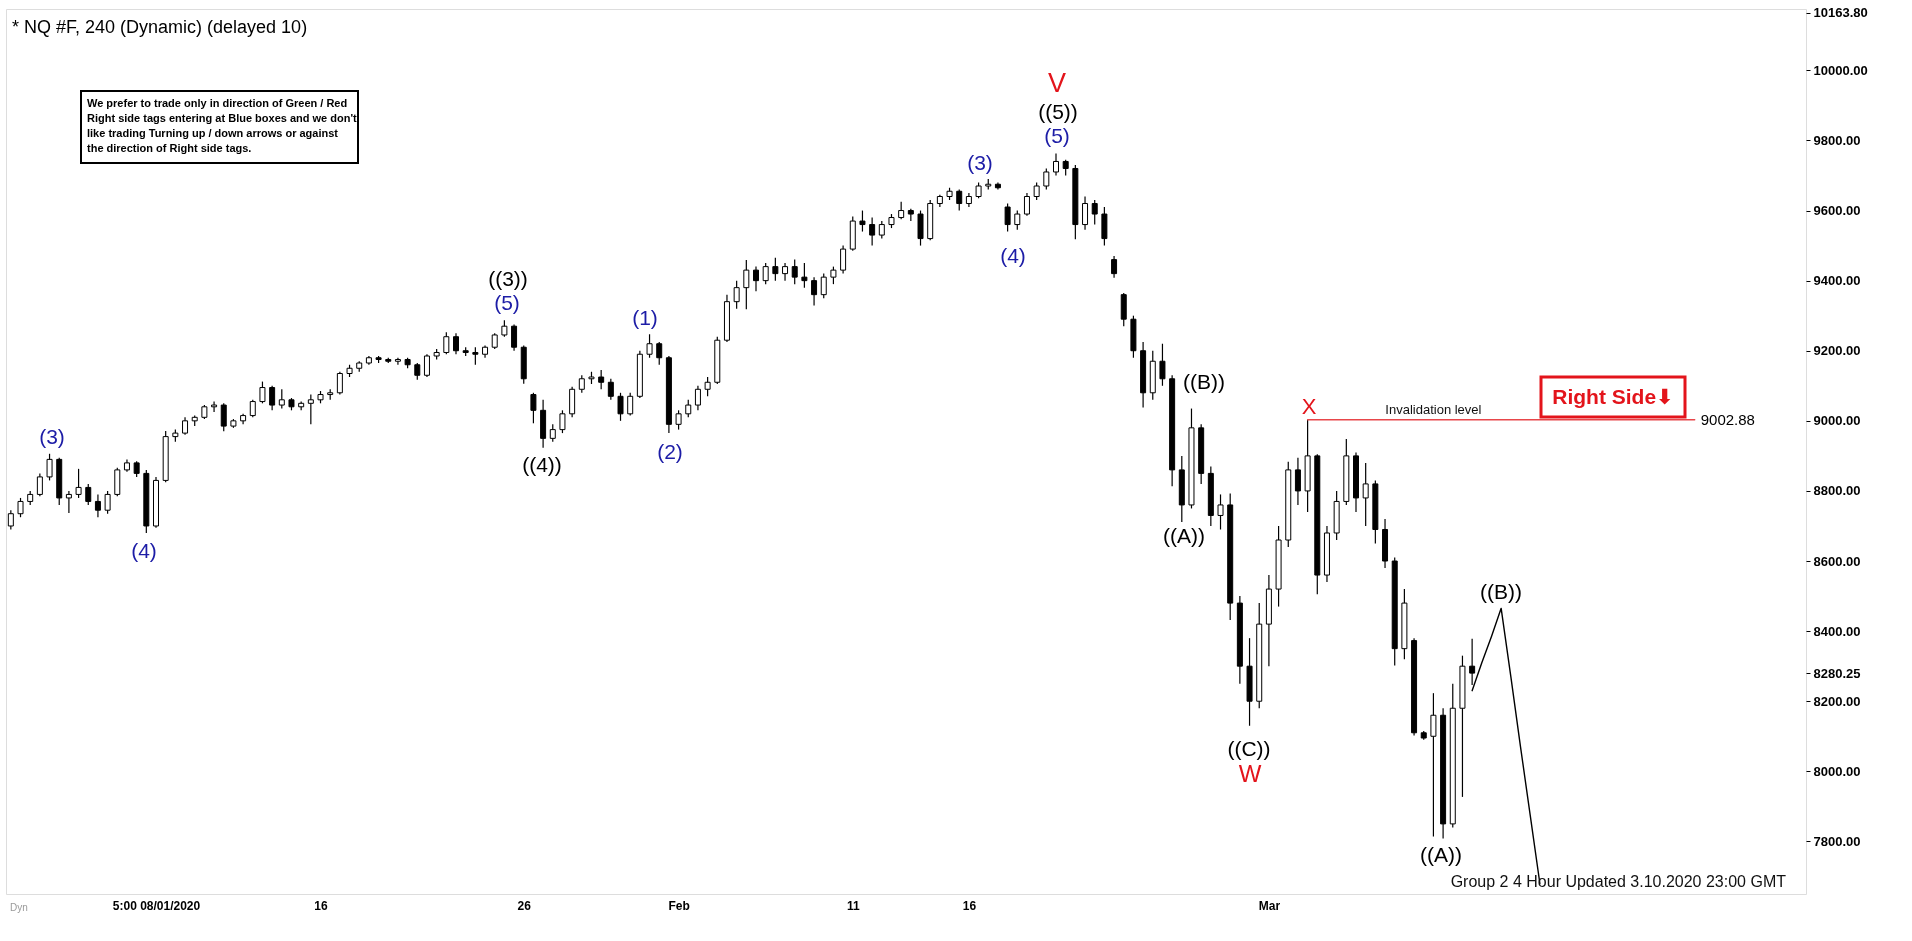 Image resolution: width=1912 pixels, height=941 pixels. What do you see at coordinates (222, 125) in the screenshot?
I see `annotation: We prefer to trade only in direction of Green / Red Right side tags entering at Blue boxes and we don't like trading Turning up / down arrows or against the direction of Right side tags.` at bounding box center [222, 125].